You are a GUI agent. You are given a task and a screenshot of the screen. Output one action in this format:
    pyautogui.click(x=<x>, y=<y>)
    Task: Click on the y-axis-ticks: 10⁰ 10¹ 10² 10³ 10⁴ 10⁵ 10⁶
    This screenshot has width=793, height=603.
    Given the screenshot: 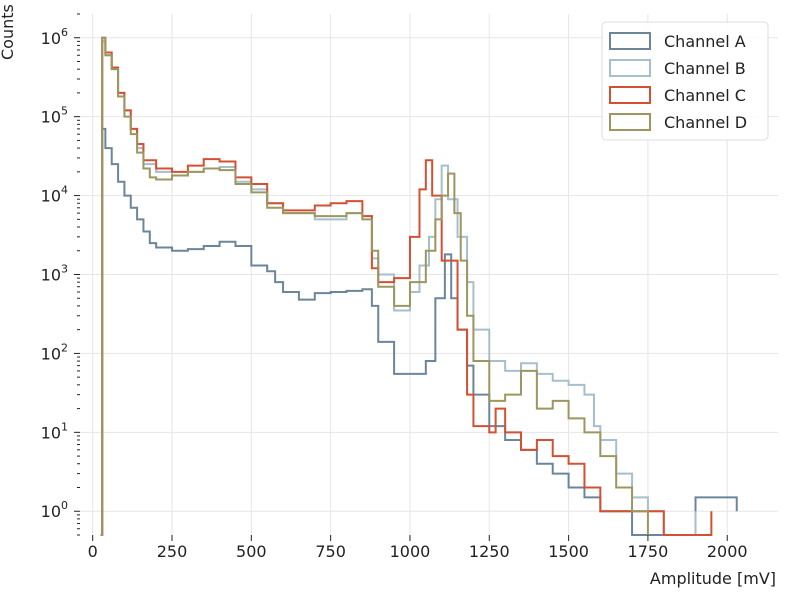 What is the action you would take?
    pyautogui.click(x=60, y=274)
    